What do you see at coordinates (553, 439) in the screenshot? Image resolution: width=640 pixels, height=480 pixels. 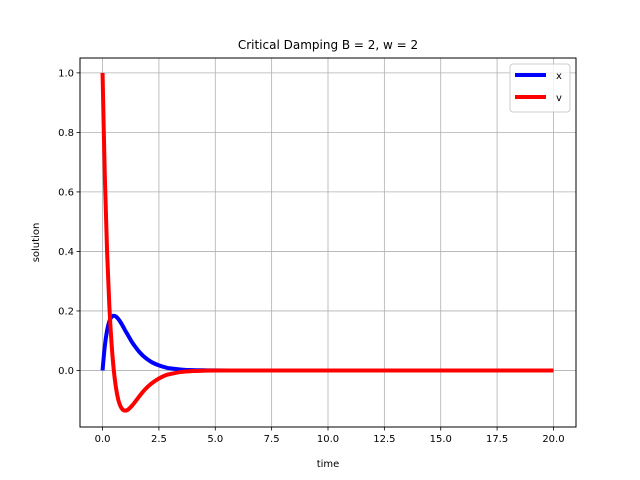 I see `x-tick-label: 20.0` at bounding box center [553, 439].